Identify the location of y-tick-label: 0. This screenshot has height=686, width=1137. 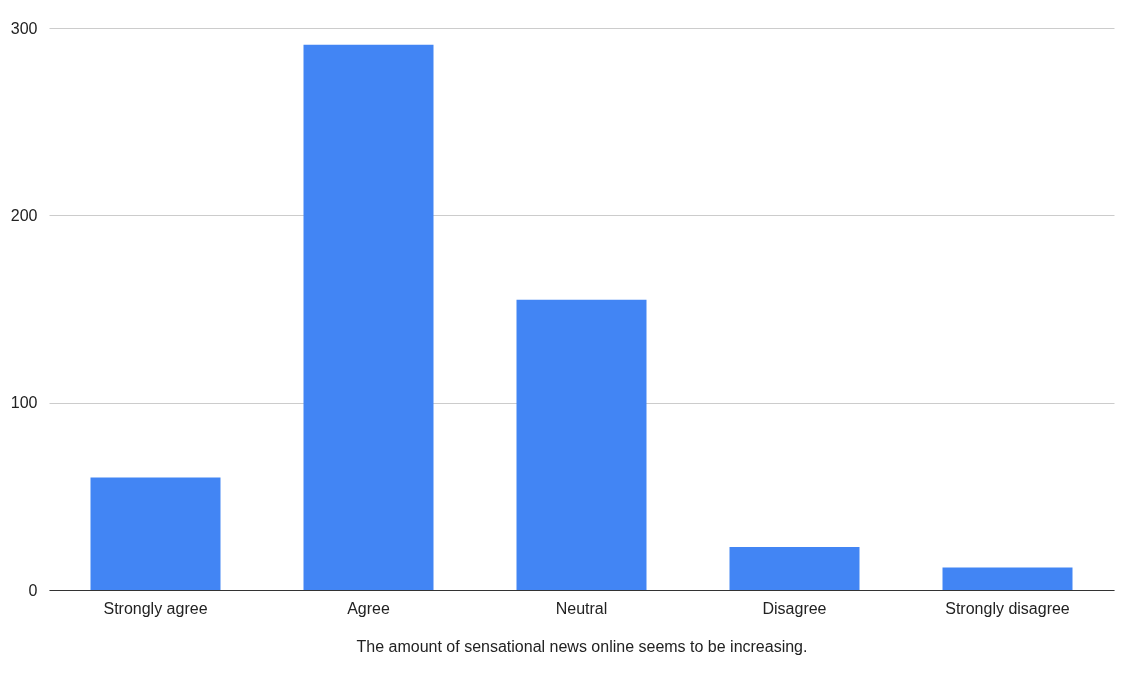
(33, 590).